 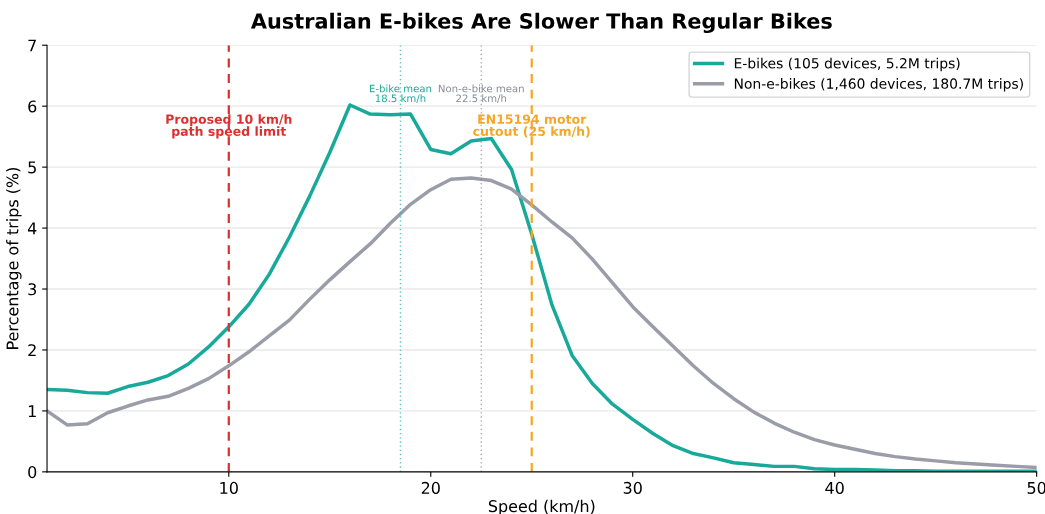 What do you see at coordinates (847, 64) in the screenshot?
I see `legend-label: E-bikes (105 devices, 5.2M trips)` at bounding box center [847, 64].